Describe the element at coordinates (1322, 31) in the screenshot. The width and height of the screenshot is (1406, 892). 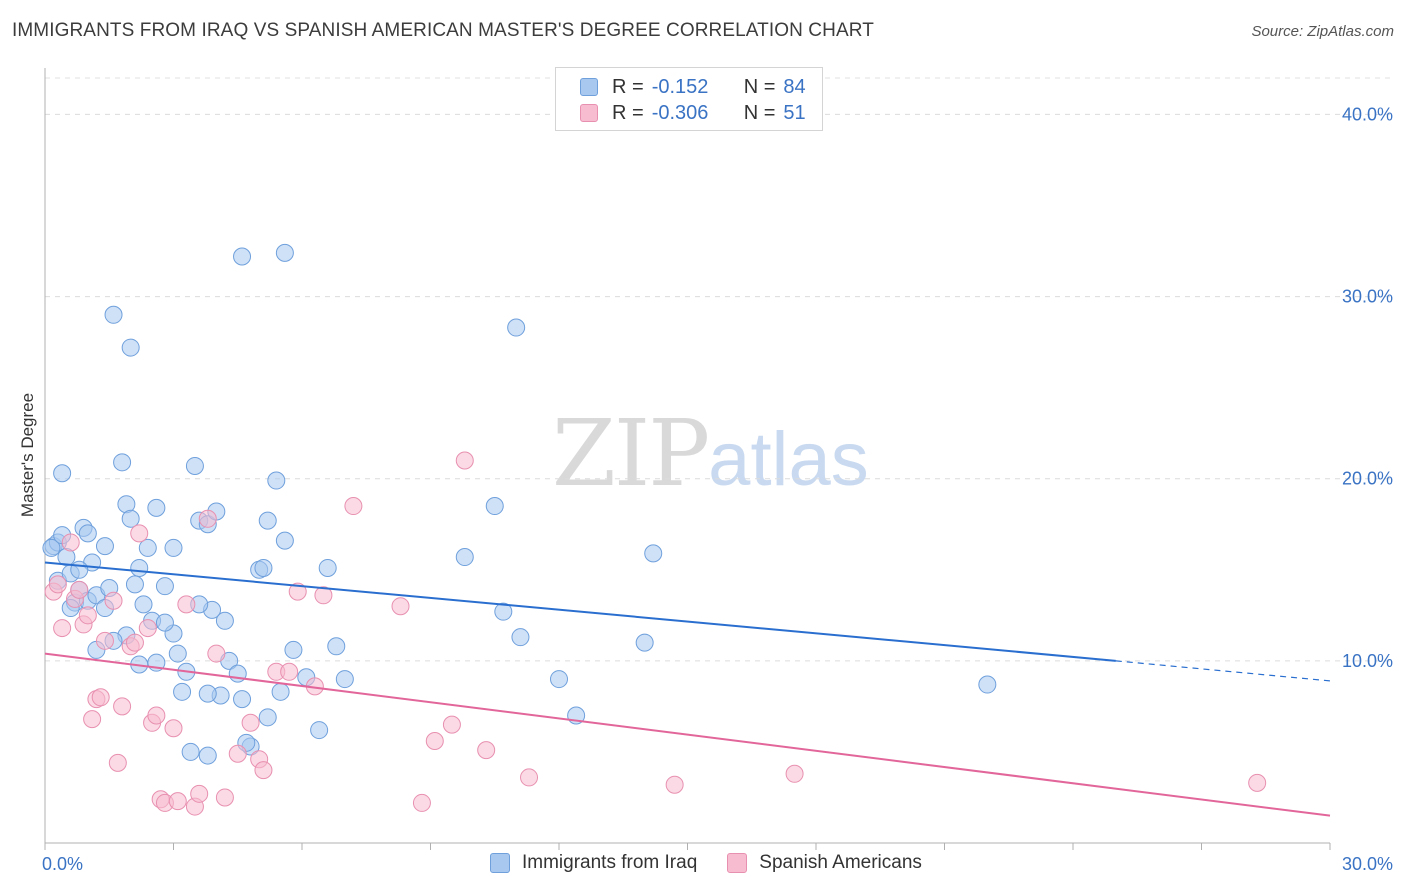
I see `chart-source: Source: ZipAtlas.com` at that location.